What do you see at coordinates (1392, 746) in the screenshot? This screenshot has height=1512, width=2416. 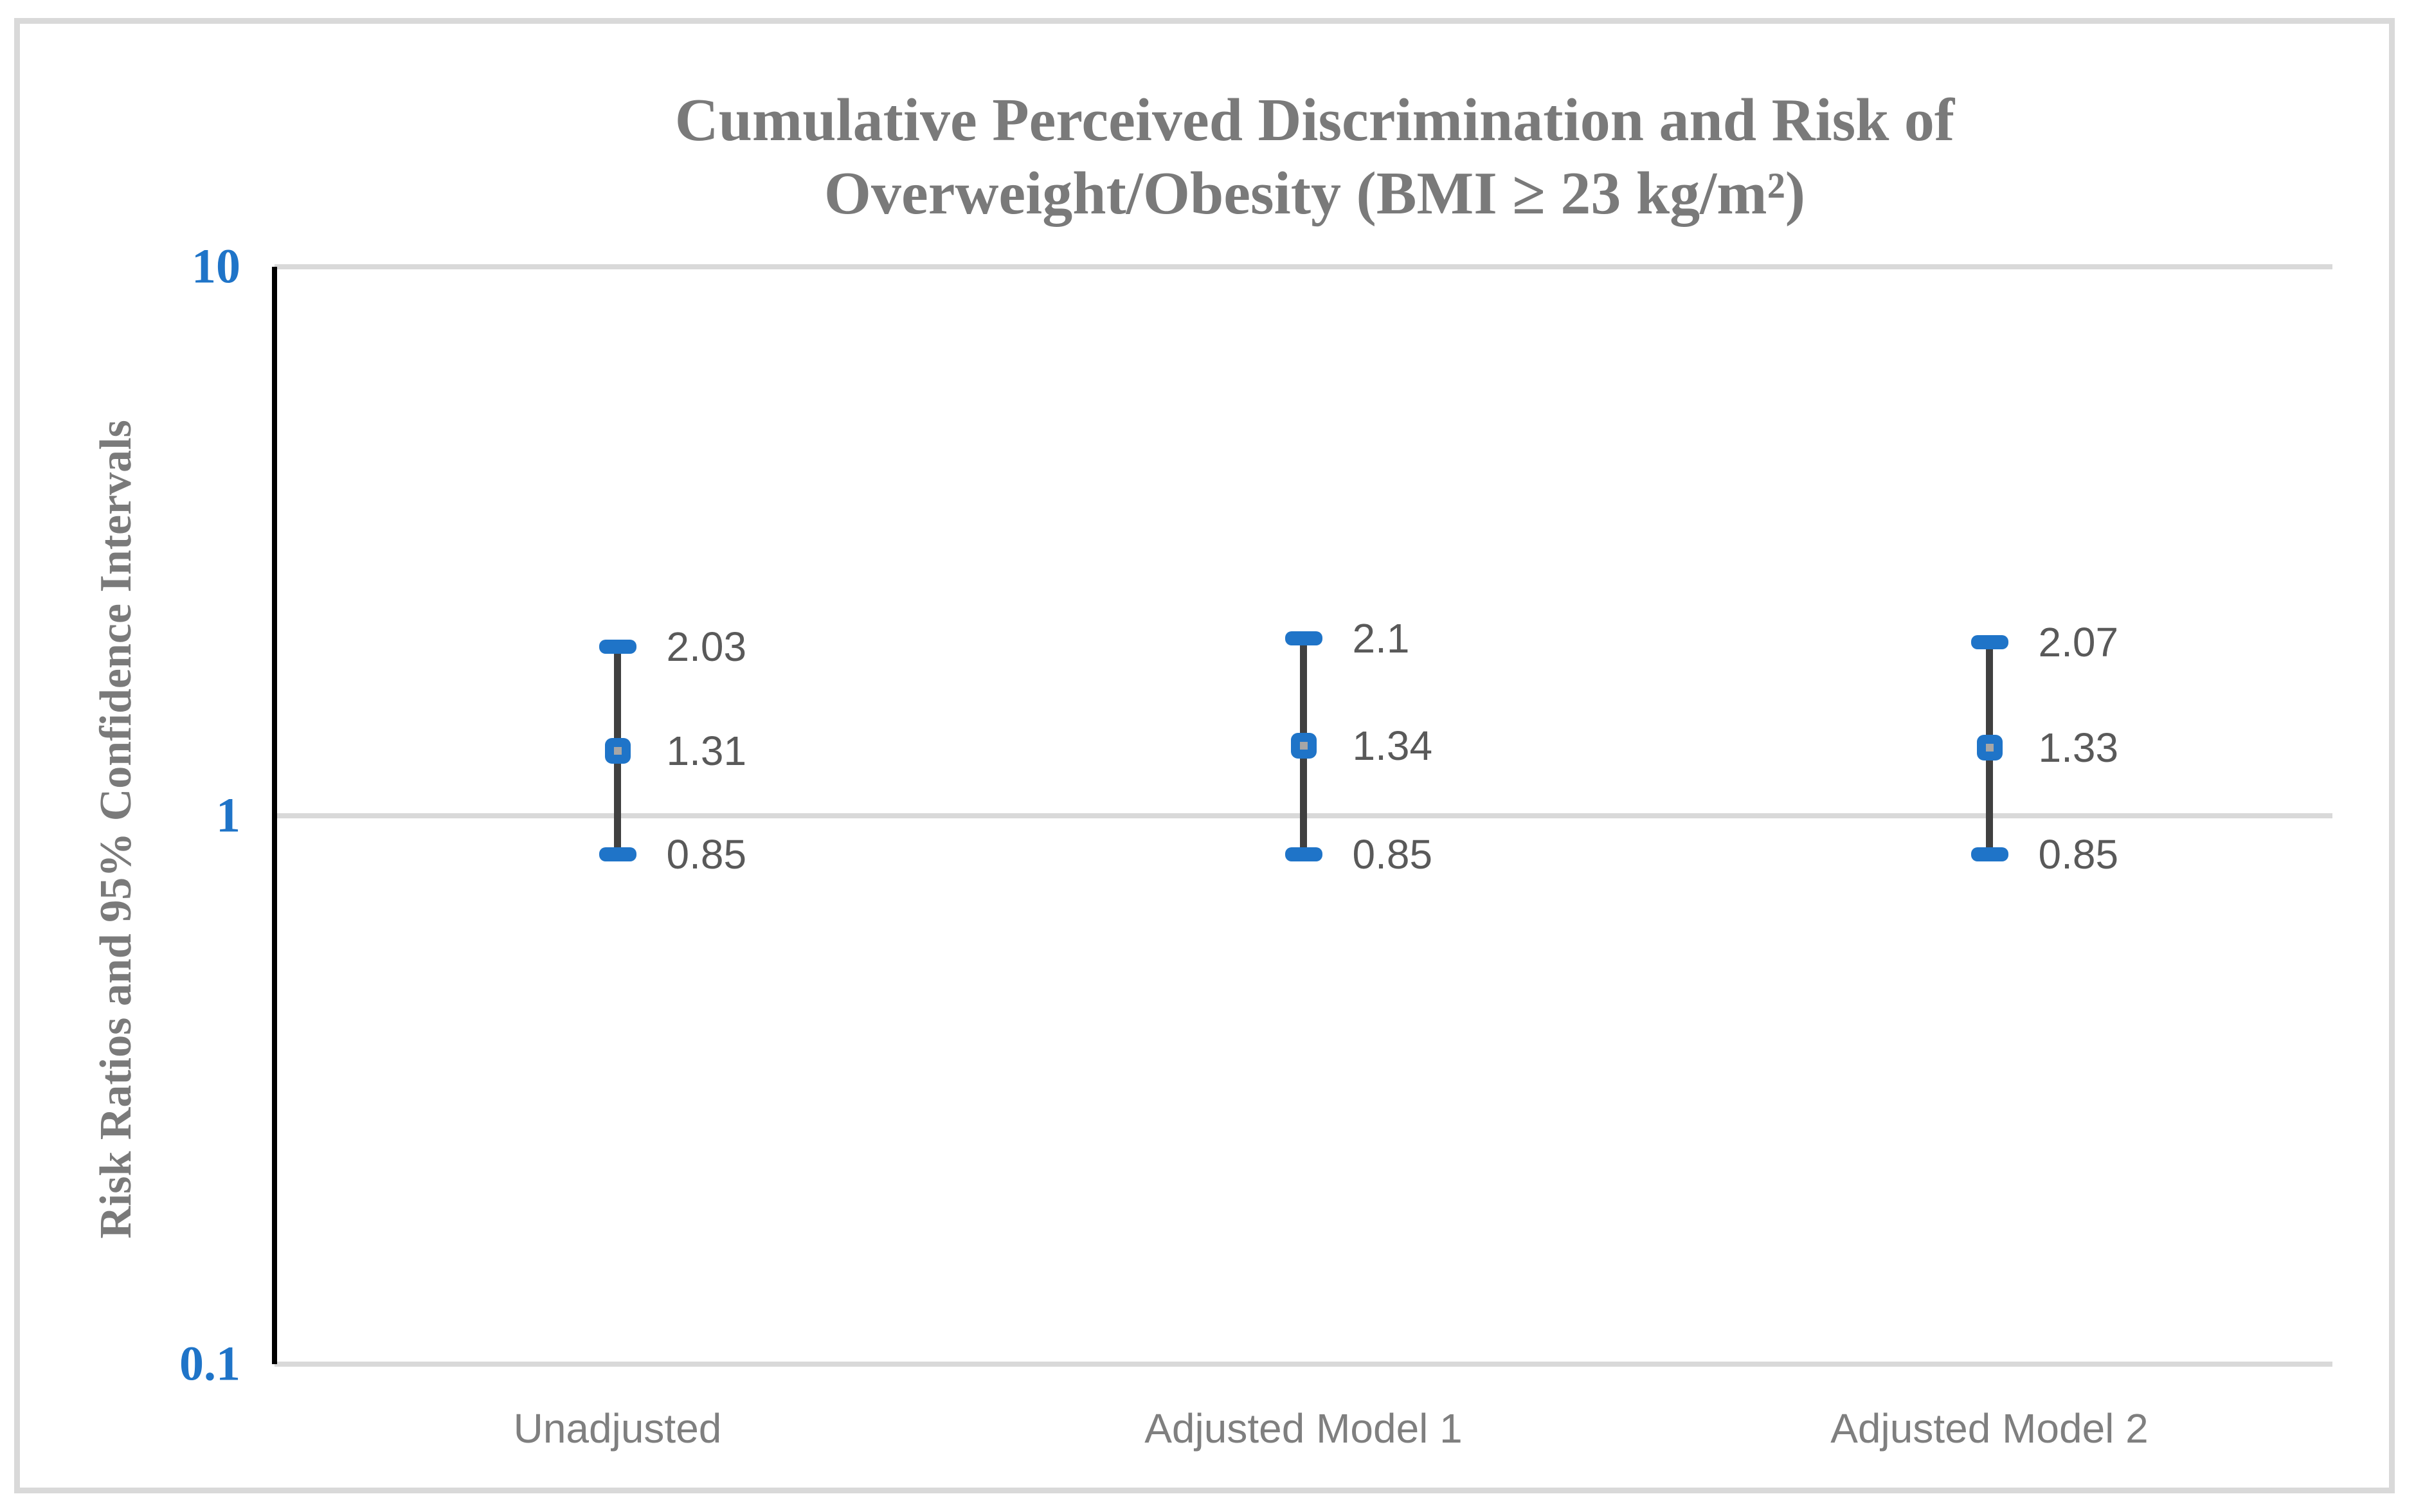 I see `estimate-label: 1.34` at bounding box center [1392, 746].